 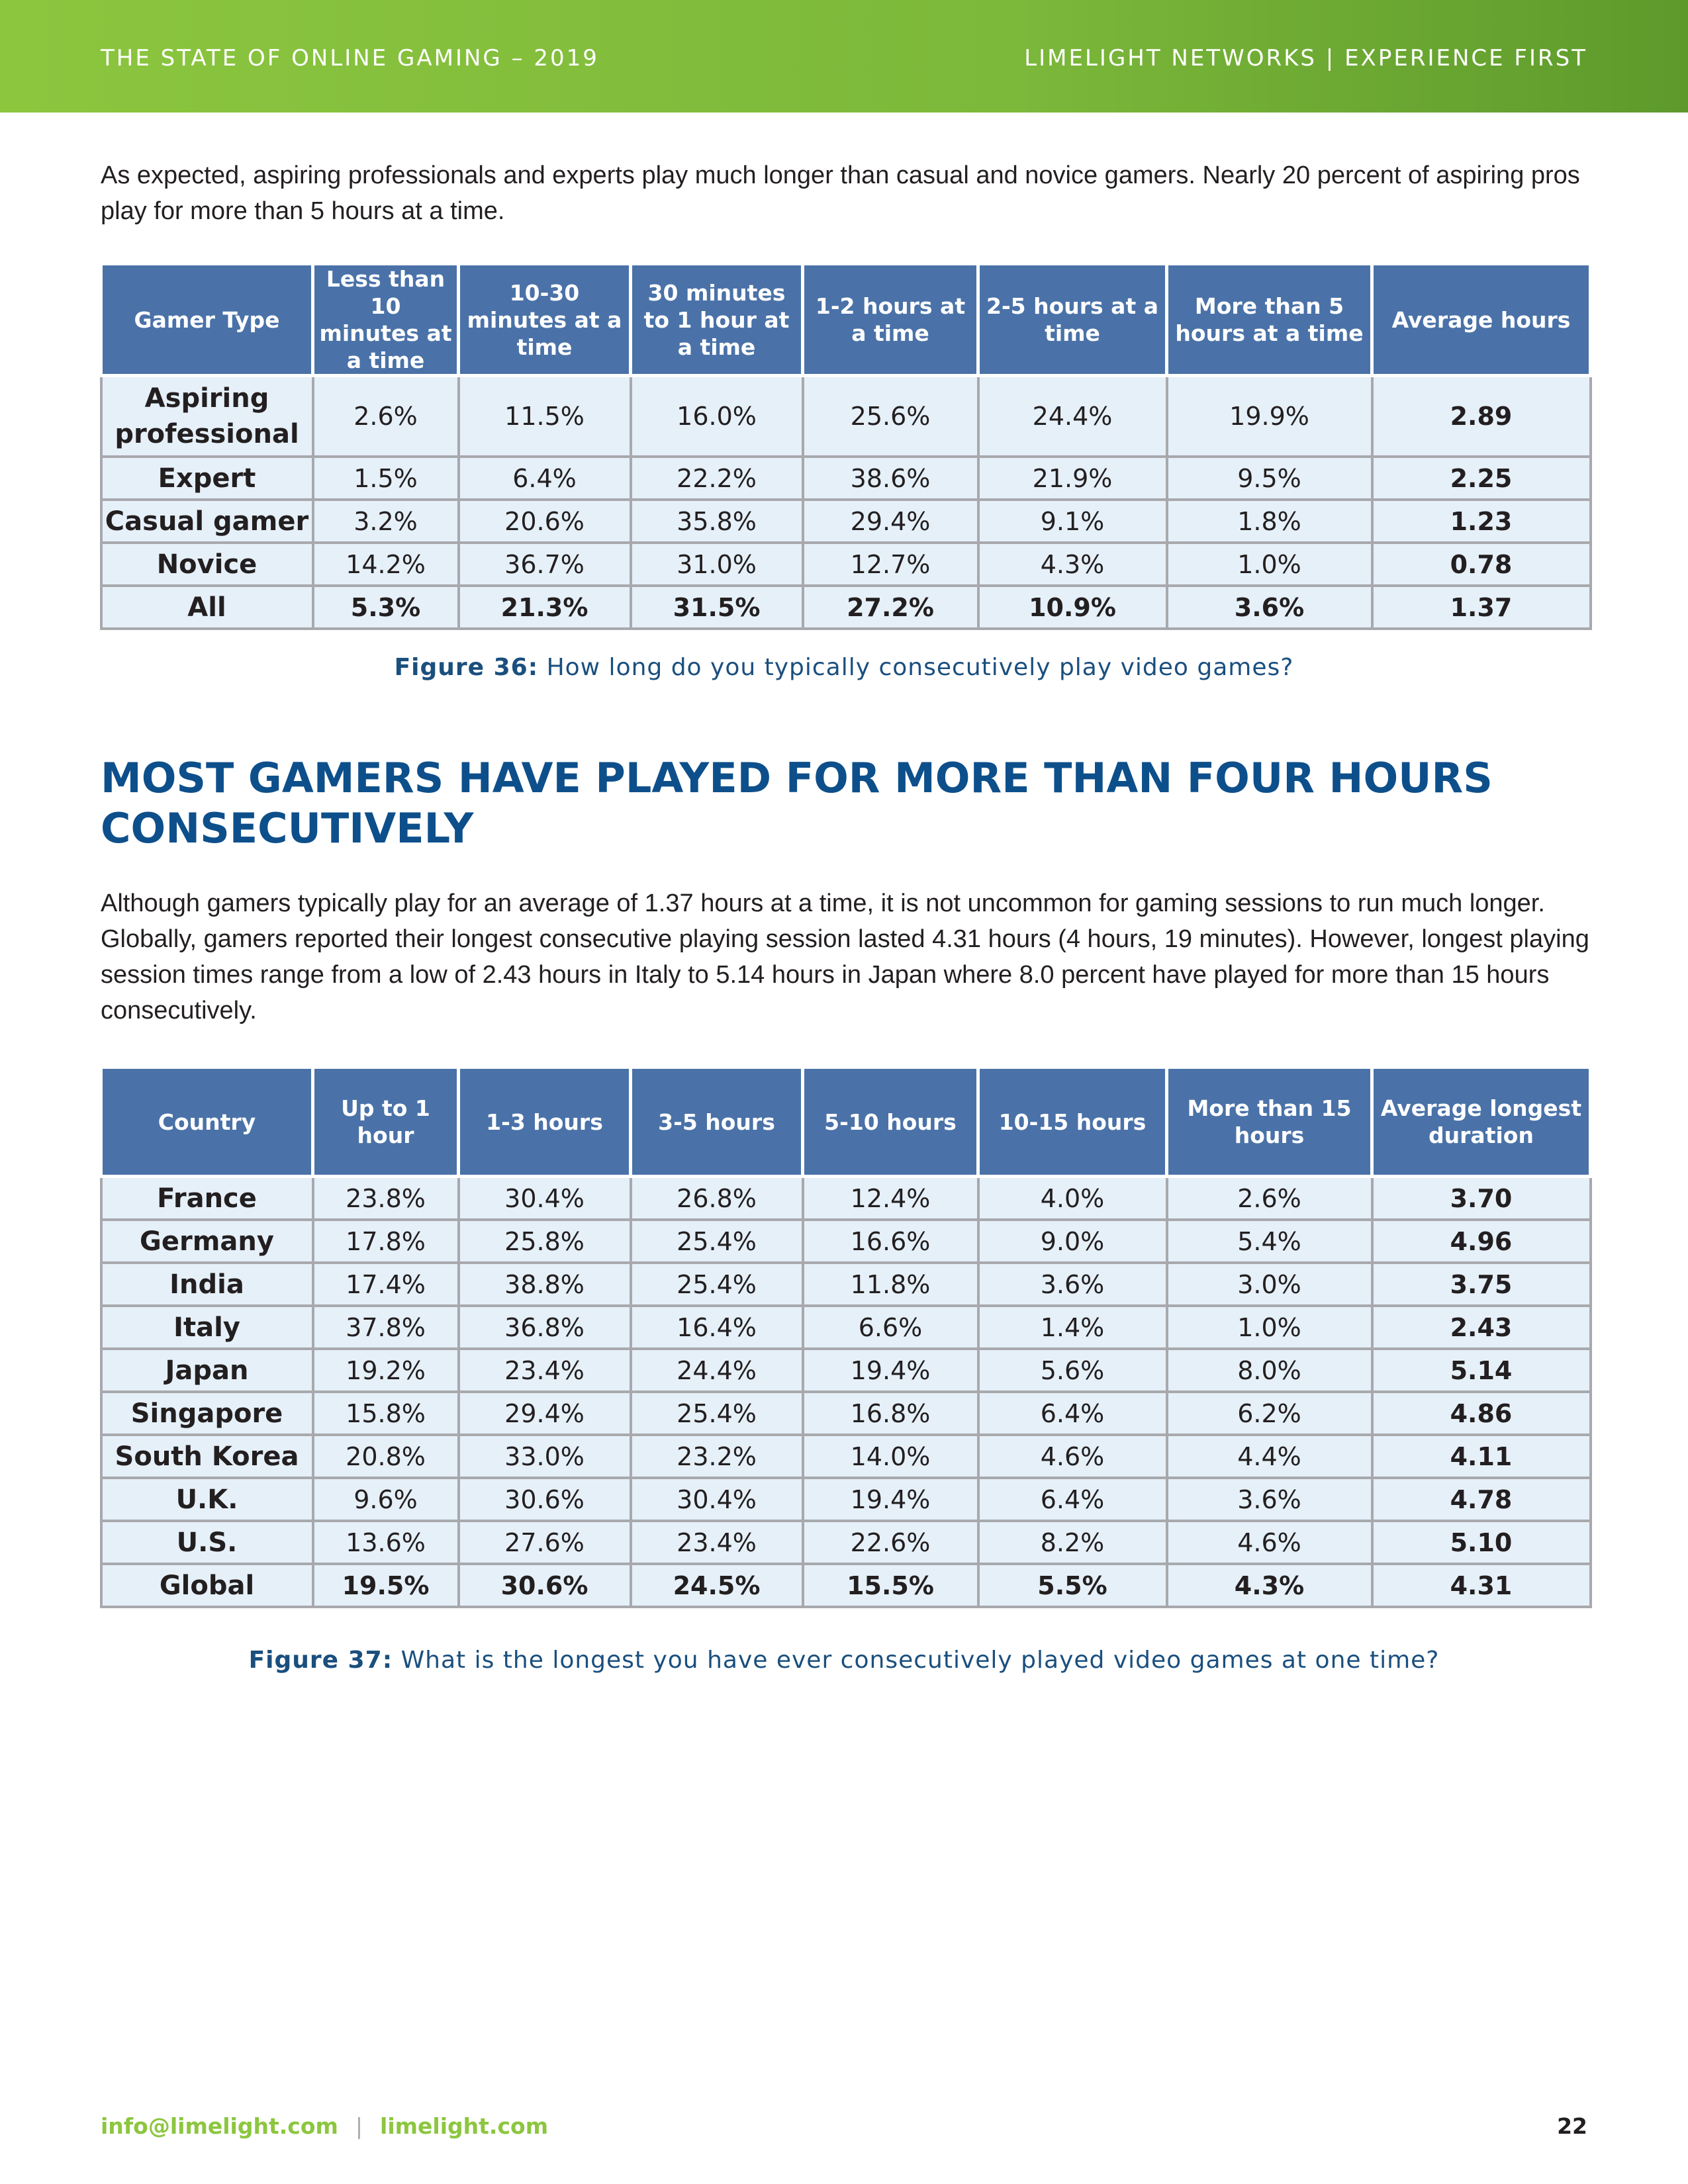 I want to click on table-cell: 6.2%, so click(x=1269, y=1413).